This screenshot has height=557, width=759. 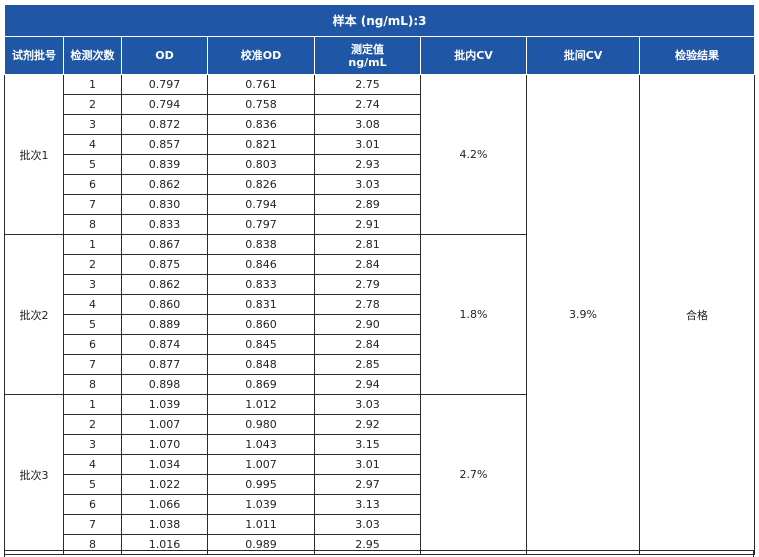 What do you see at coordinates (261, 404) in the screenshot?
I see `cal-od-cell: 1.012` at bounding box center [261, 404].